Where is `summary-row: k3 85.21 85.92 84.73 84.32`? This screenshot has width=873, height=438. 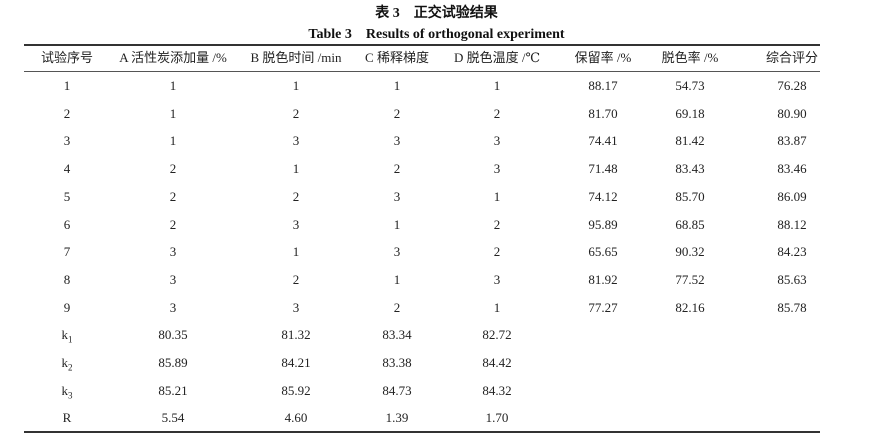 summary-row: k3 85.21 85.92 84.73 84.32 is located at coordinates (436, 391).